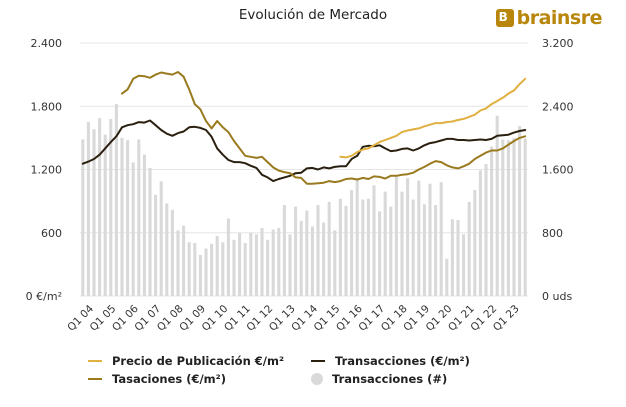  Describe the element at coordinates (558, 170) in the screenshot. I see `y-right-tick-label: 1.600` at that location.